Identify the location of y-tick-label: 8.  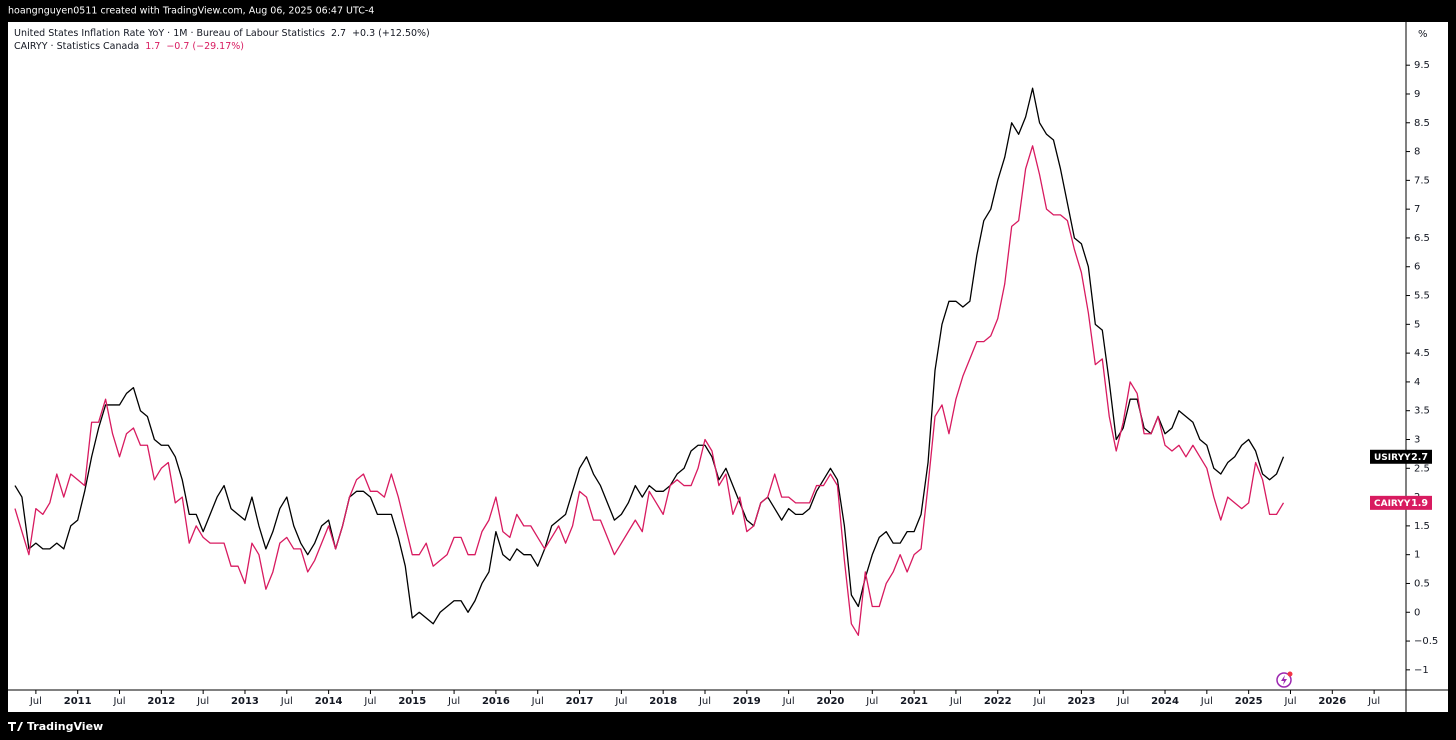
(1417, 152).